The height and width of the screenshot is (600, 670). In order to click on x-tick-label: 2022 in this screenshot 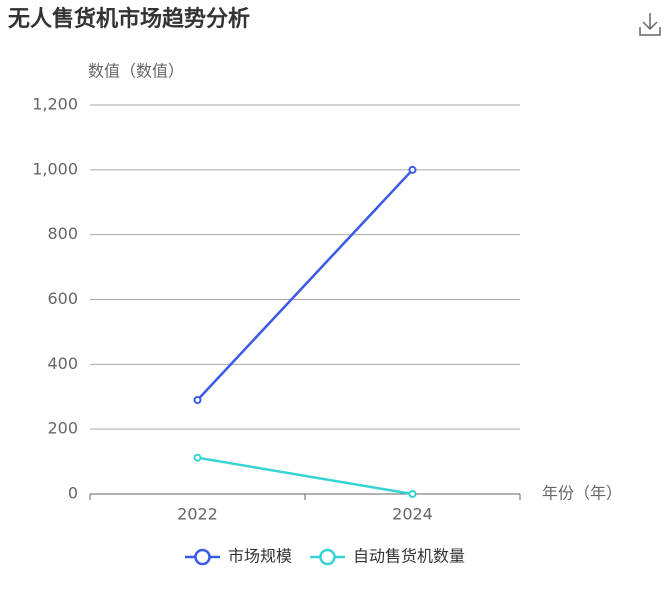, I will do `click(197, 514)`.